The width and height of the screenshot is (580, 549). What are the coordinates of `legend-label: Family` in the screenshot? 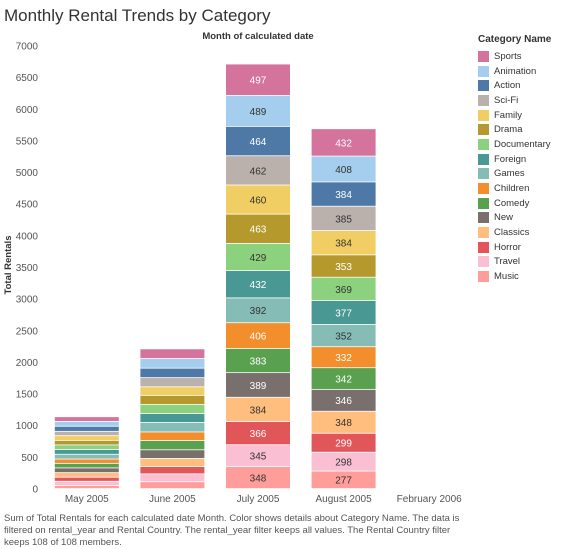 It's located at (508, 115).